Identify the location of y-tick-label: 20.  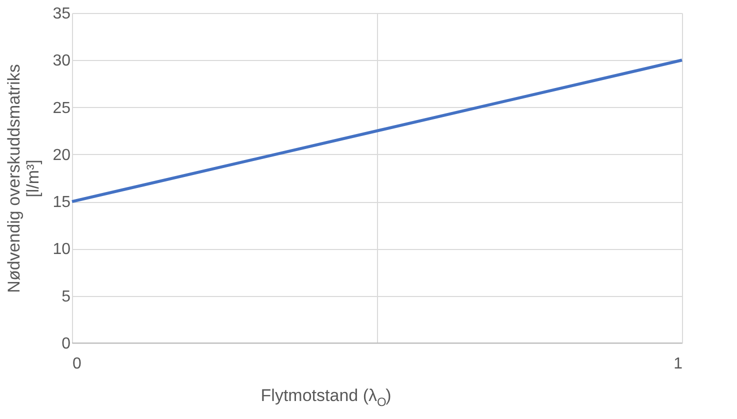
(61, 155).